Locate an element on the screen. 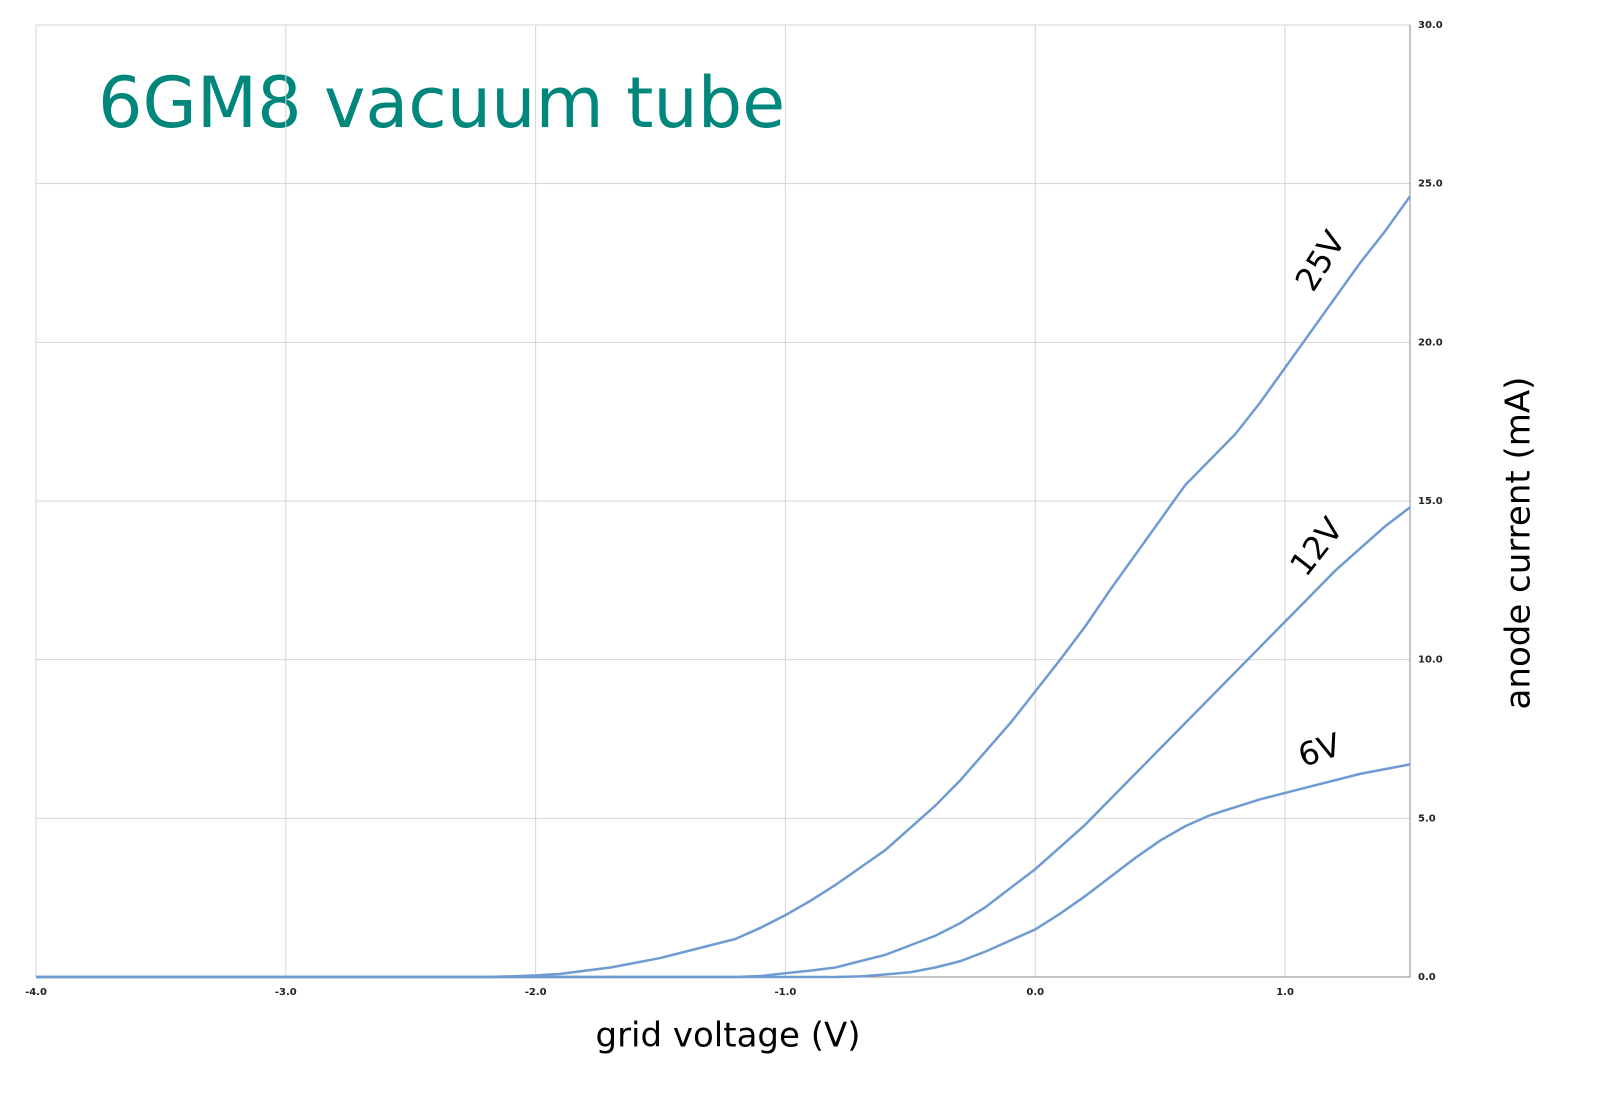  chart-title: 6GM8 vacuum tube is located at coordinates (441, 103).